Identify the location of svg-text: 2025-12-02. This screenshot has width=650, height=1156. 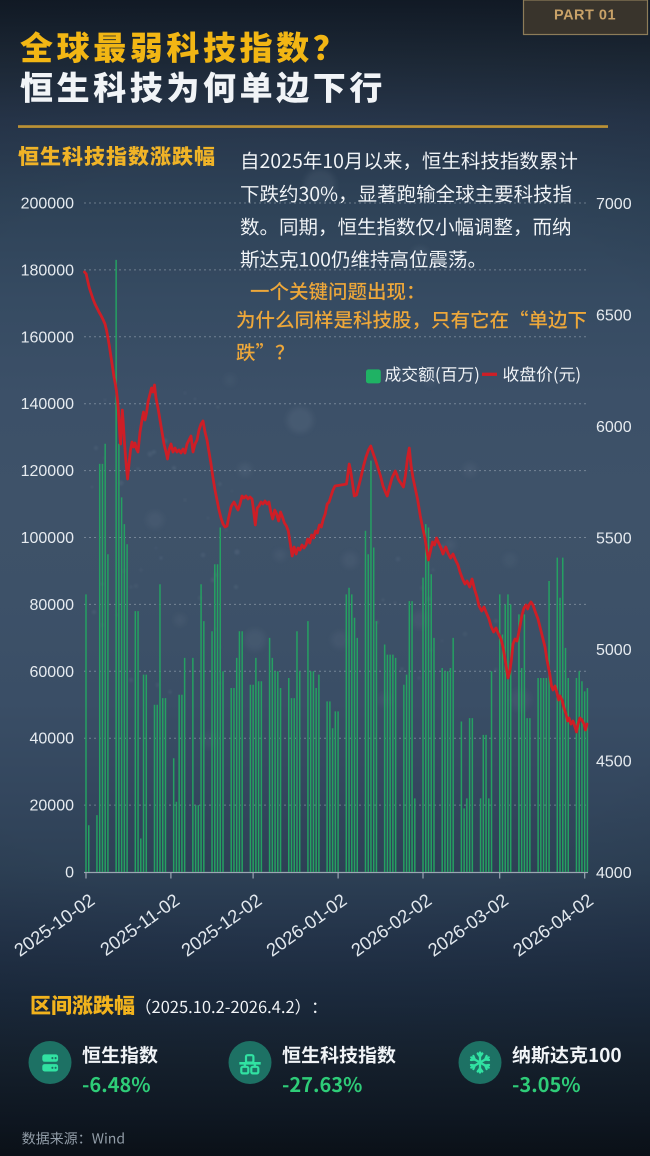
(221, 924).